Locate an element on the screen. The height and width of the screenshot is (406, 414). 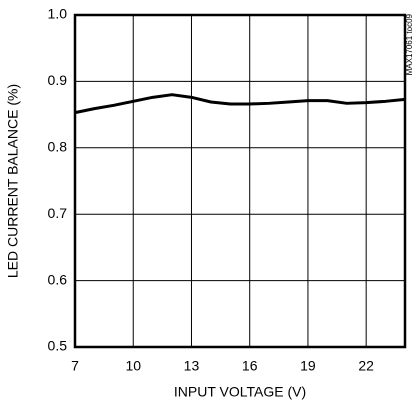
annotation: MAX17061 toc09 is located at coordinates (409, 44).